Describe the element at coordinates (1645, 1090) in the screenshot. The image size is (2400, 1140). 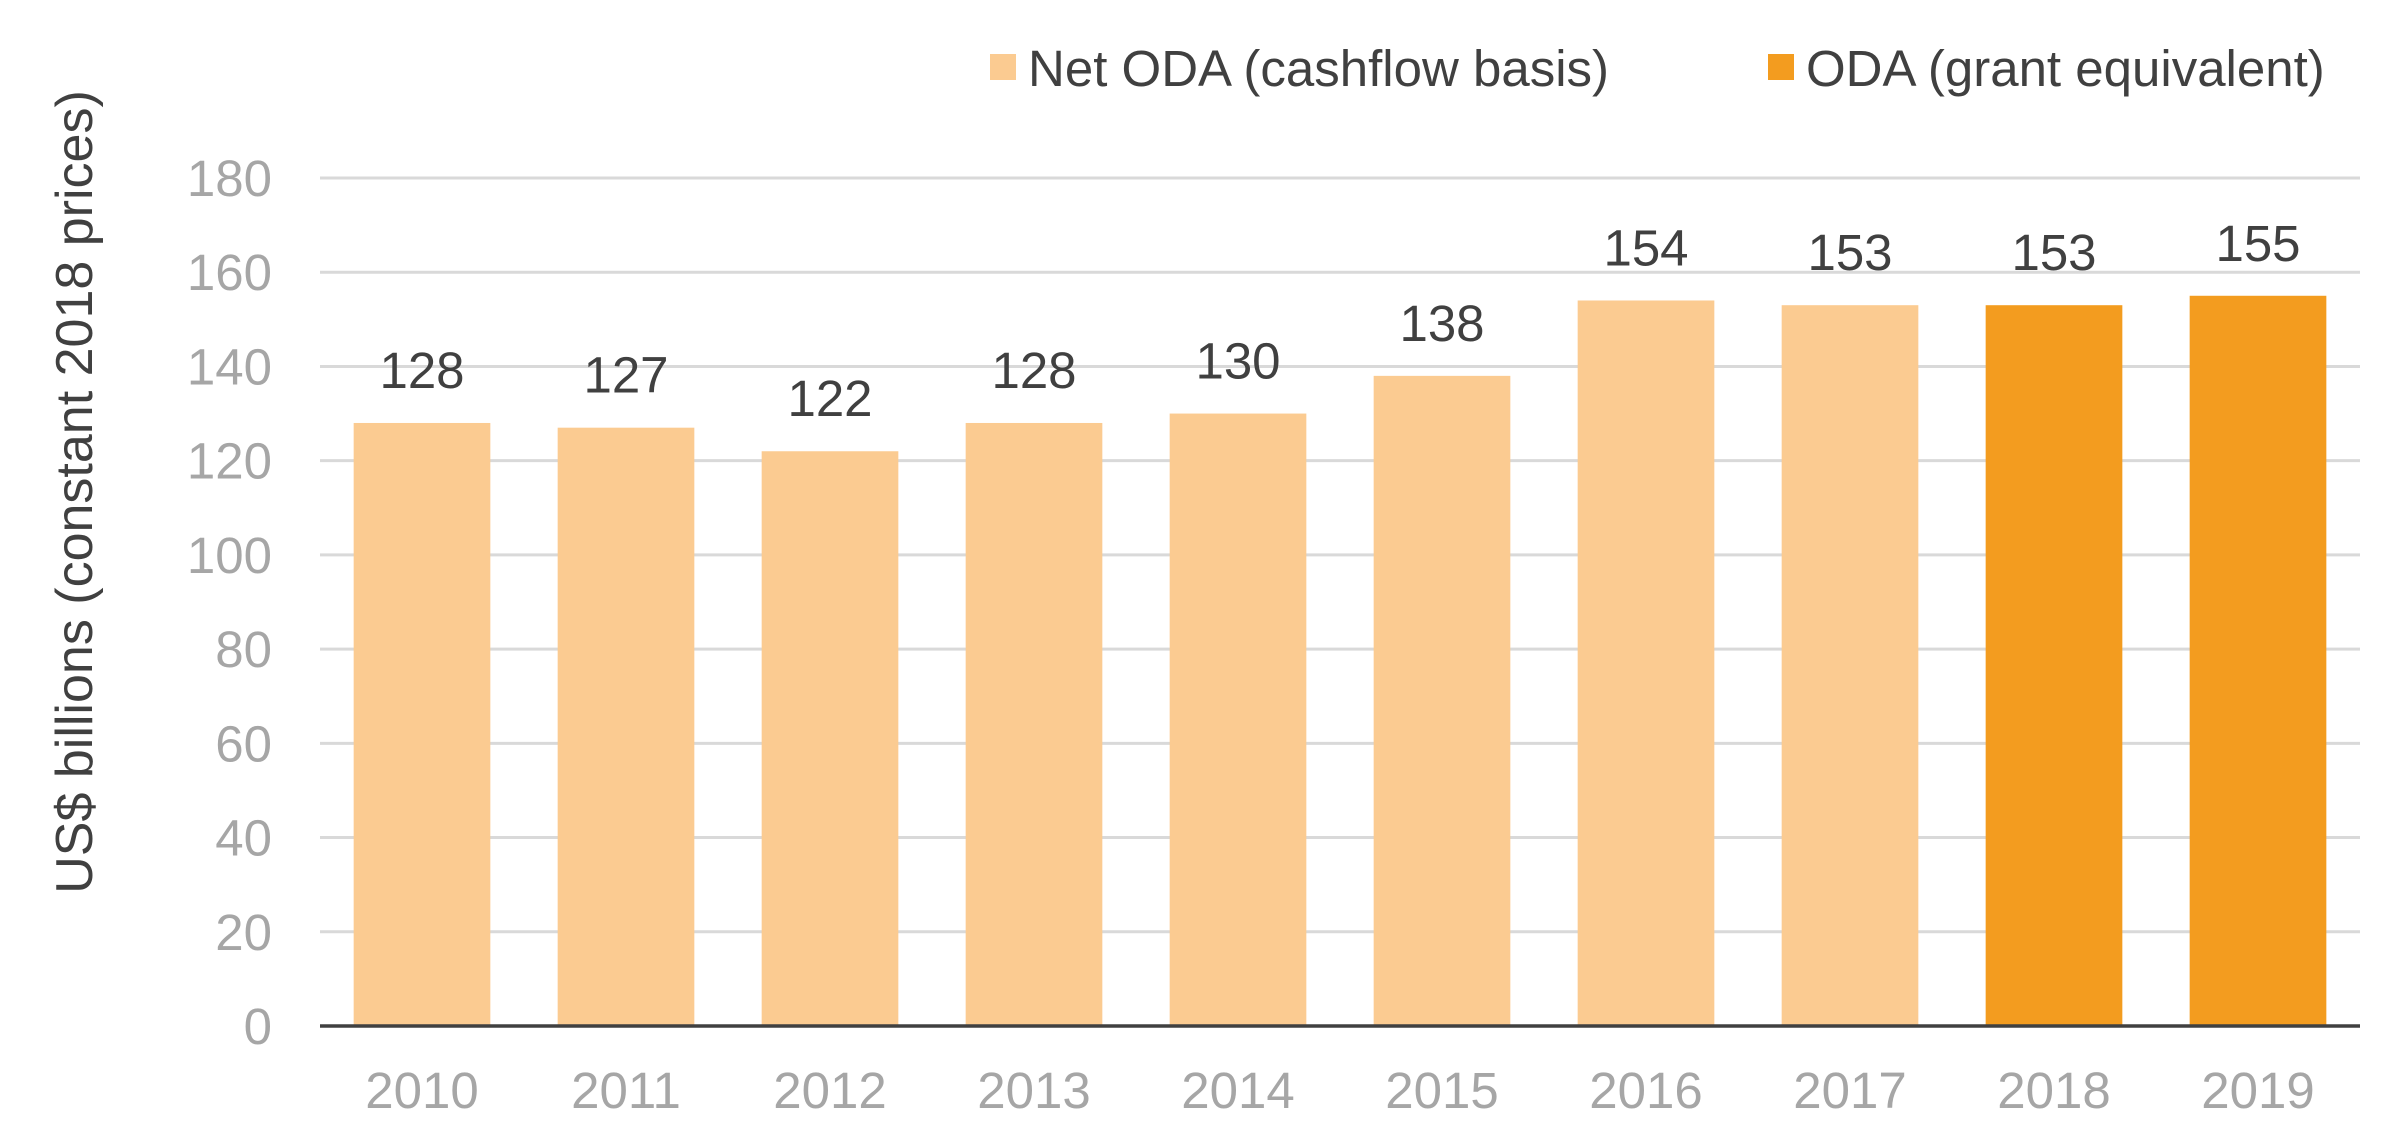
I see `x-tick-label: 2016` at that location.